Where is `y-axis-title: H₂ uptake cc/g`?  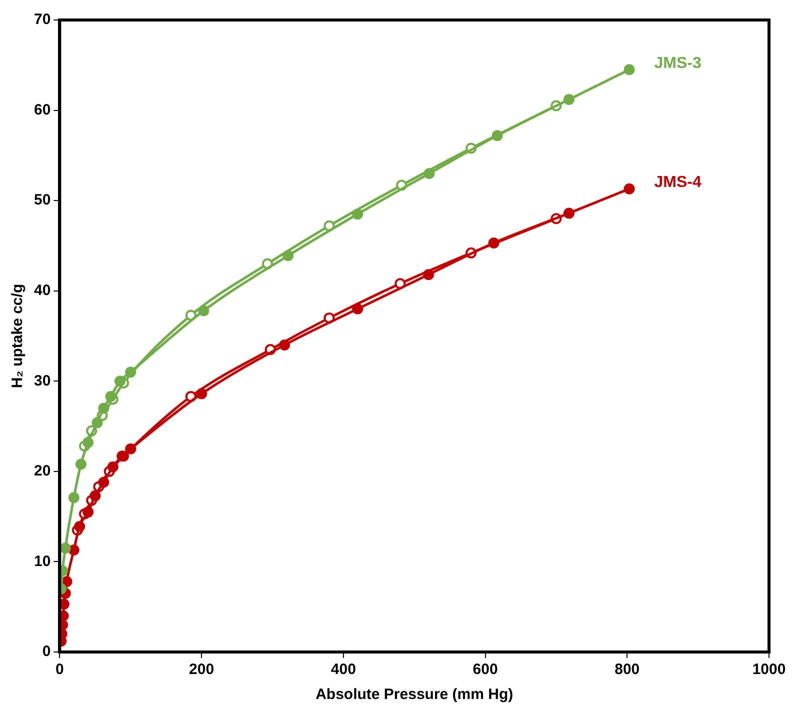 y-axis-title: H₂ uptake cc/g is located at coordinates (17, 336).